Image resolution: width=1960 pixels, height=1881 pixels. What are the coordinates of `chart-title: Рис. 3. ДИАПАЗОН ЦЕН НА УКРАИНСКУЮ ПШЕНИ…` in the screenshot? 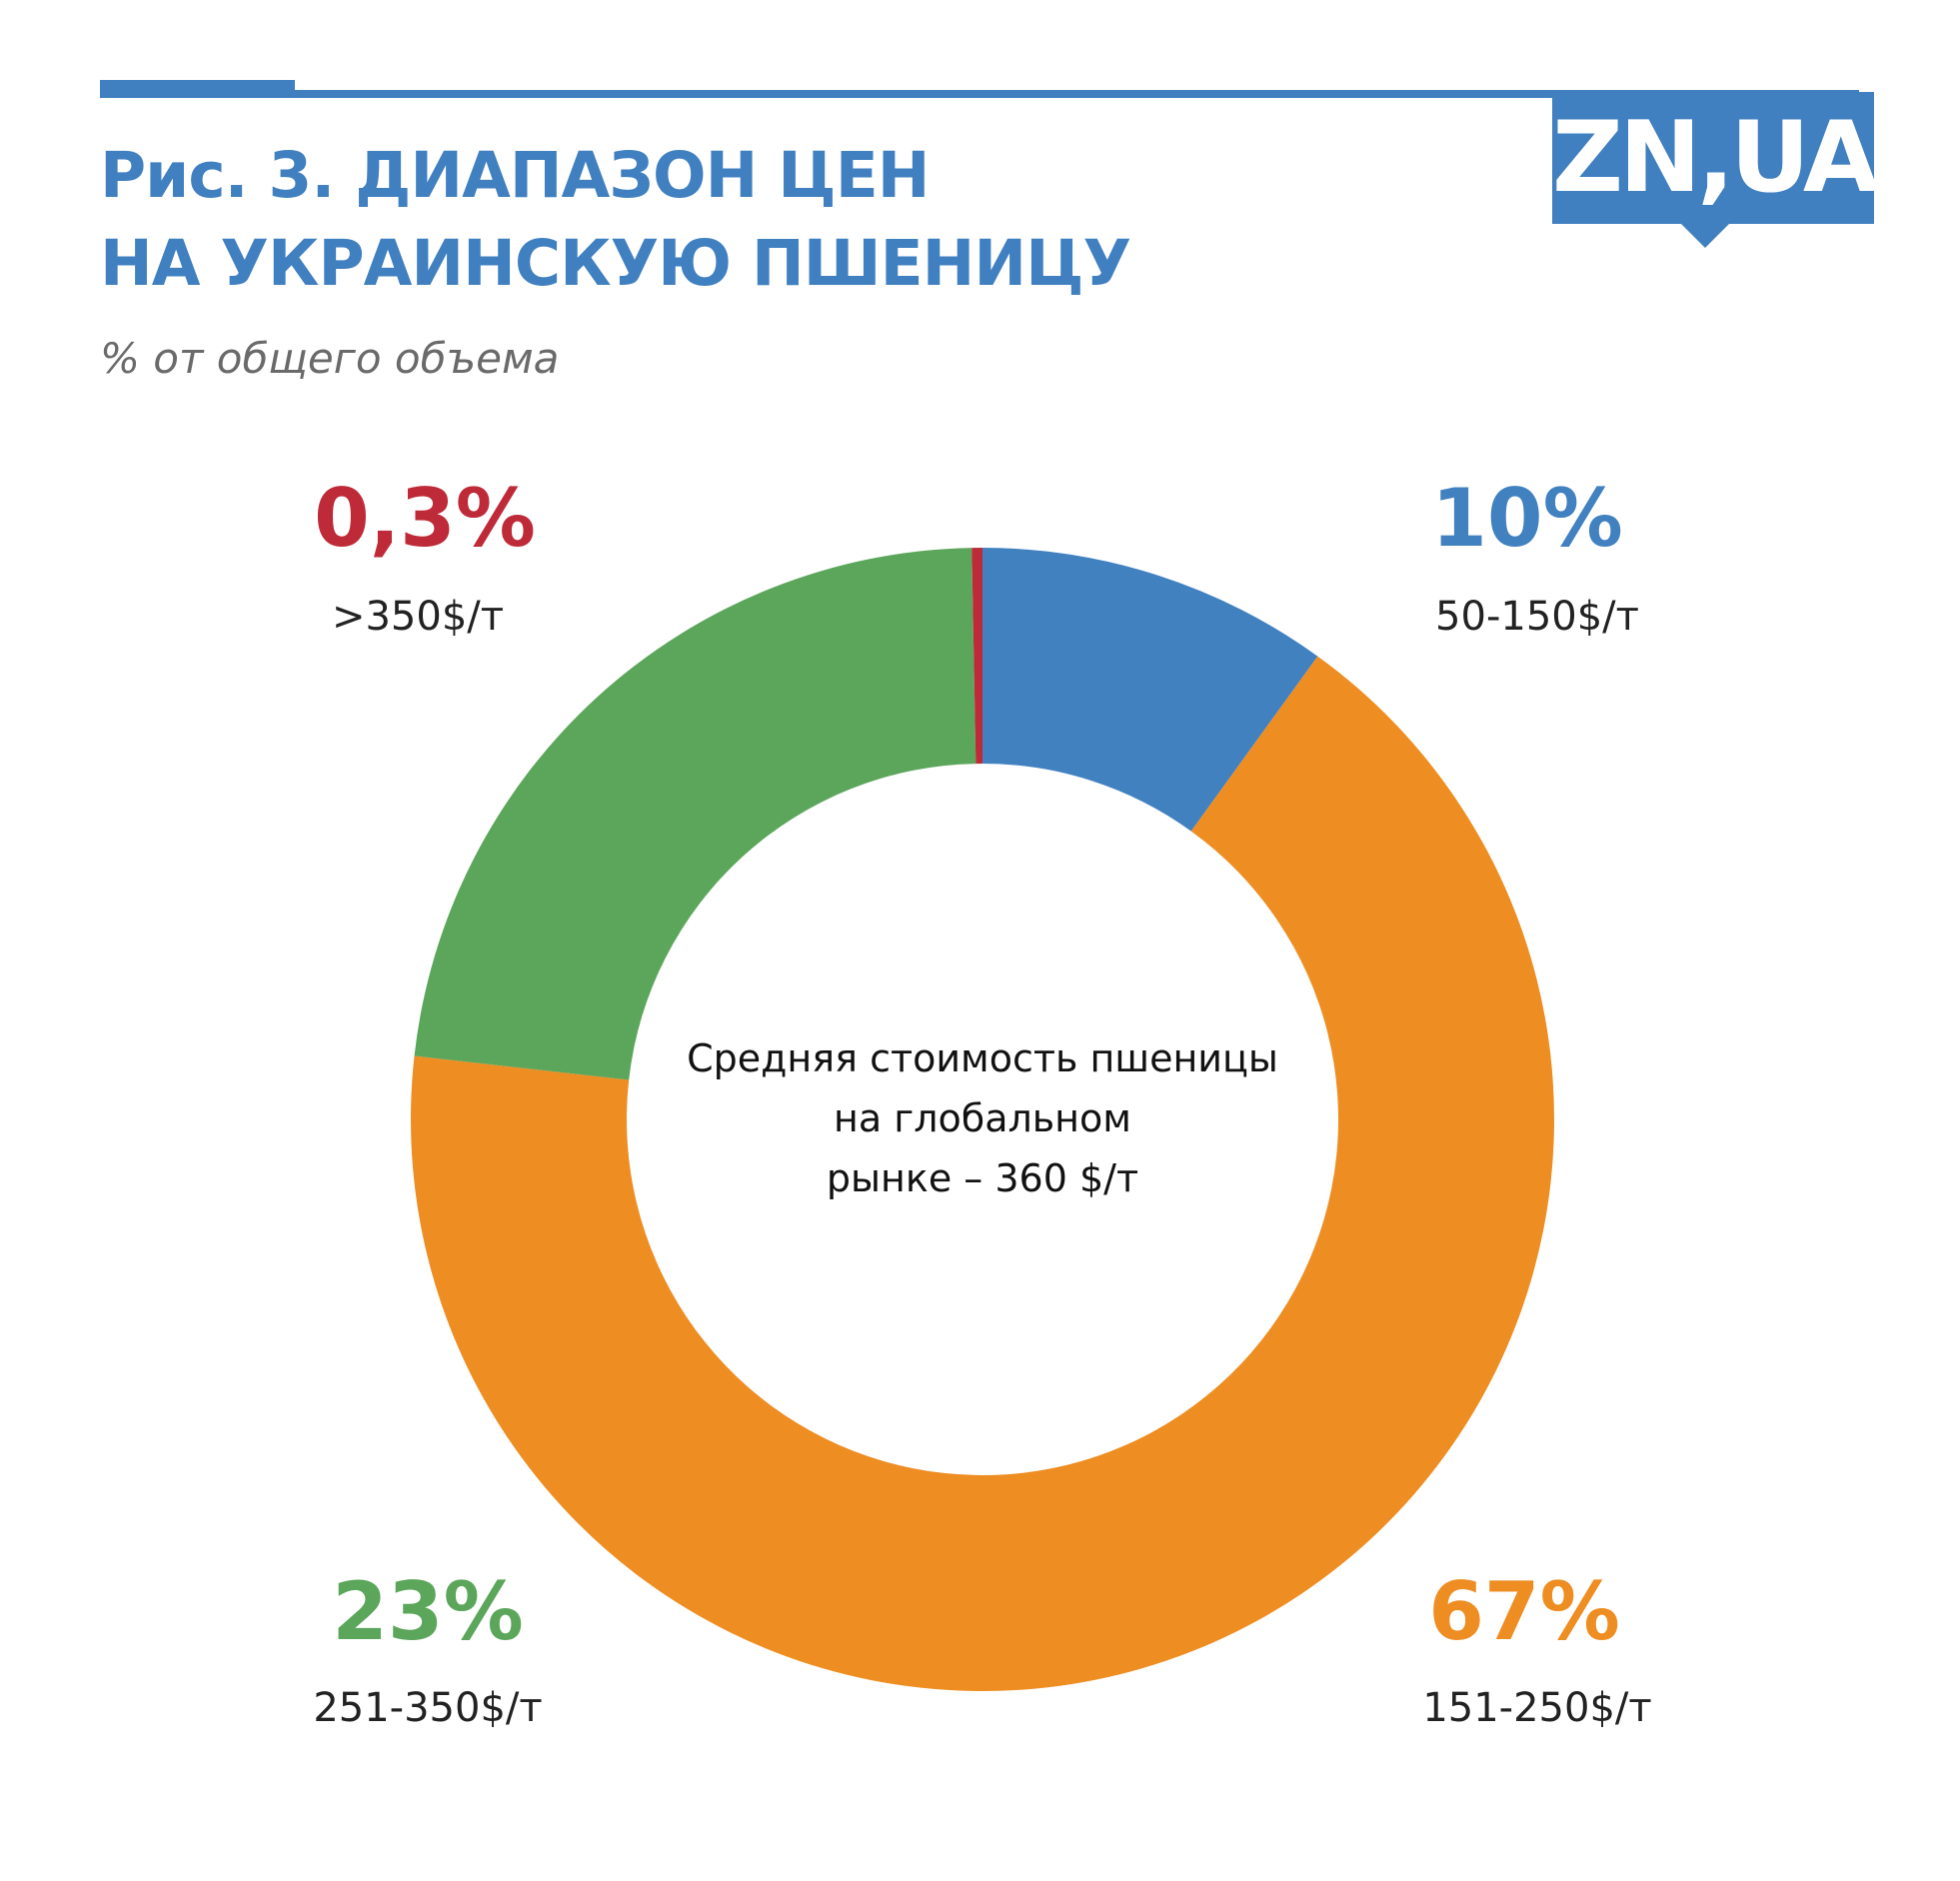 It's located at (615, 220).